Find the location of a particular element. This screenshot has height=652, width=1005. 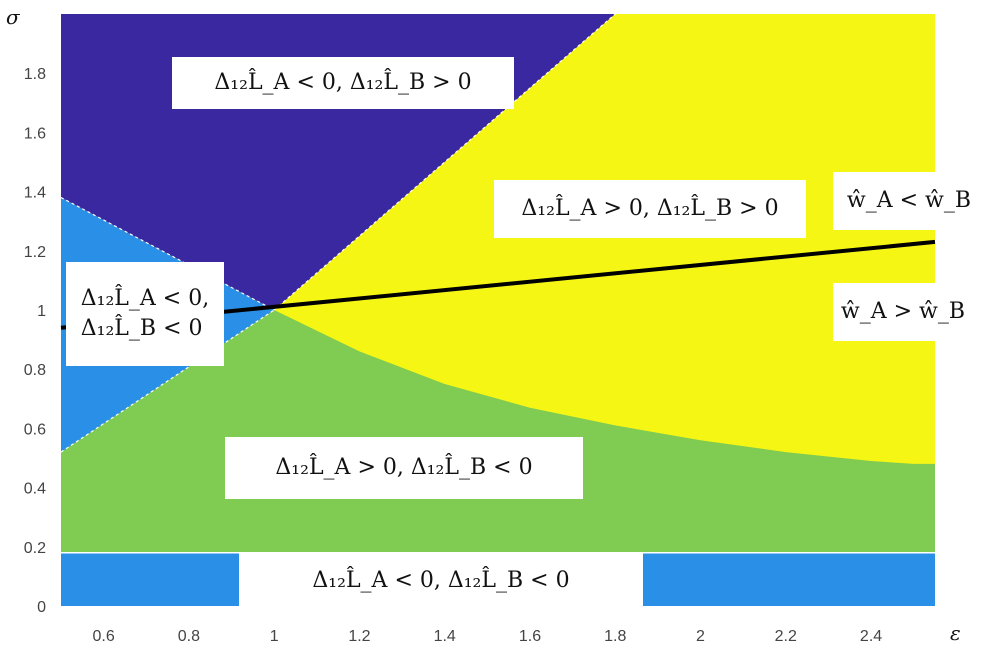

x-tick-label-1: 0.8 is located at coordinates (189, 636).